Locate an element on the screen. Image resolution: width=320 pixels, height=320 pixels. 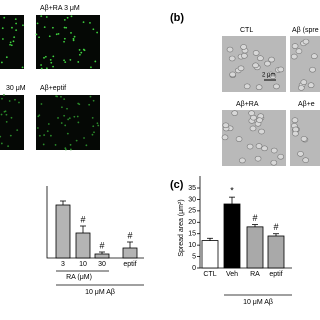
y-axis-label: Spread area (μm²) is located at coordinates (181, 227).